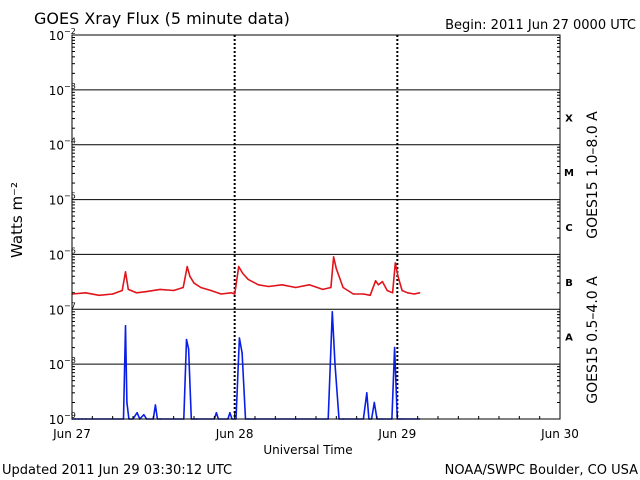 The height and width of the screenshot is (480, 640). What do you see at coordinates (307, 450) in the screenshot?
I see `x-axis-label: Universal Time` at bounding box center [307, 450].